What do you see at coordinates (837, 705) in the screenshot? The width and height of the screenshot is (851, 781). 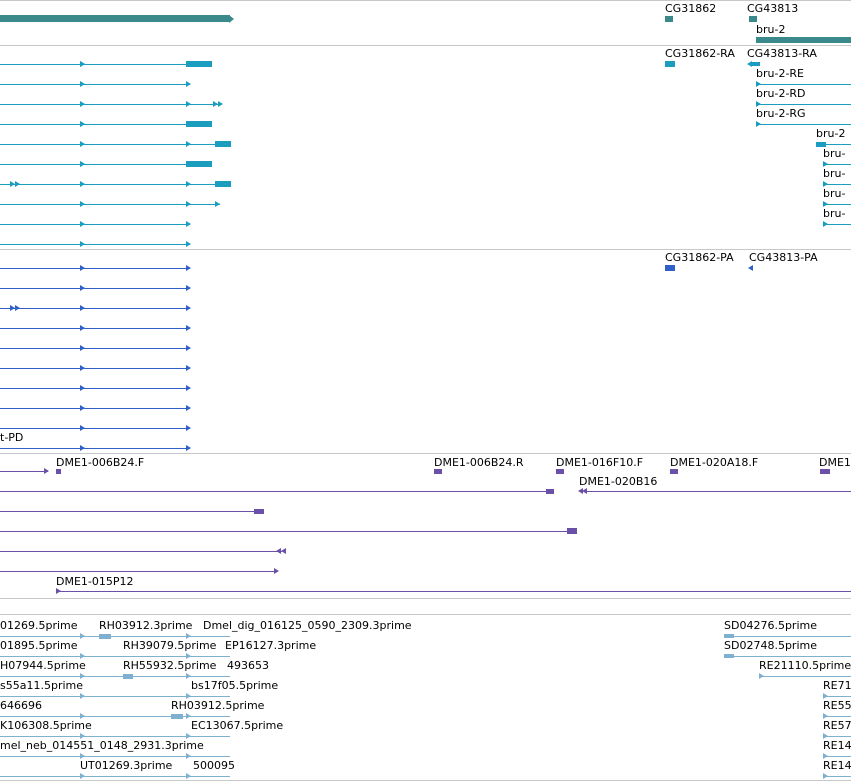 I see `est-label: RE55` at bounding box center [837, 705].